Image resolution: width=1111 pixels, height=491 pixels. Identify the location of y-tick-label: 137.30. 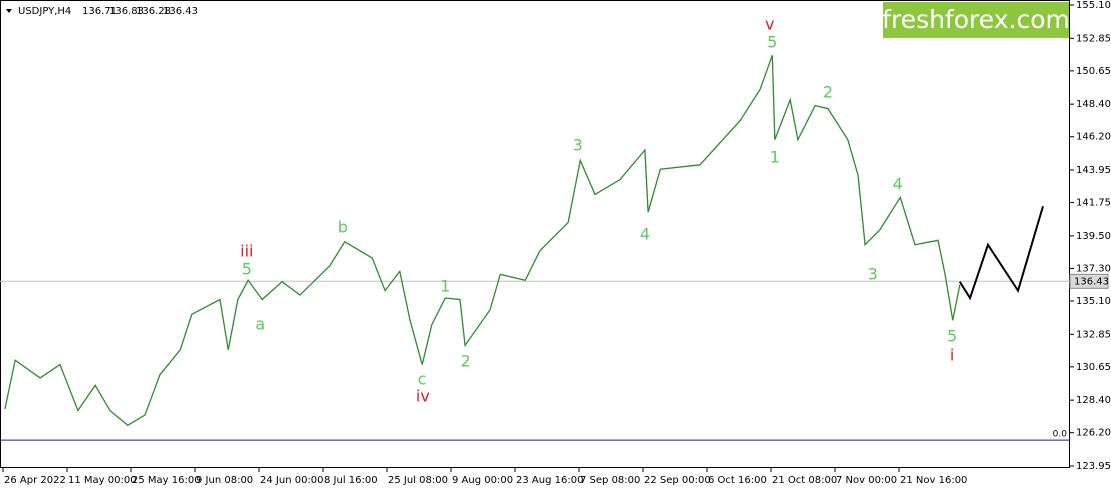
(1093, 268).